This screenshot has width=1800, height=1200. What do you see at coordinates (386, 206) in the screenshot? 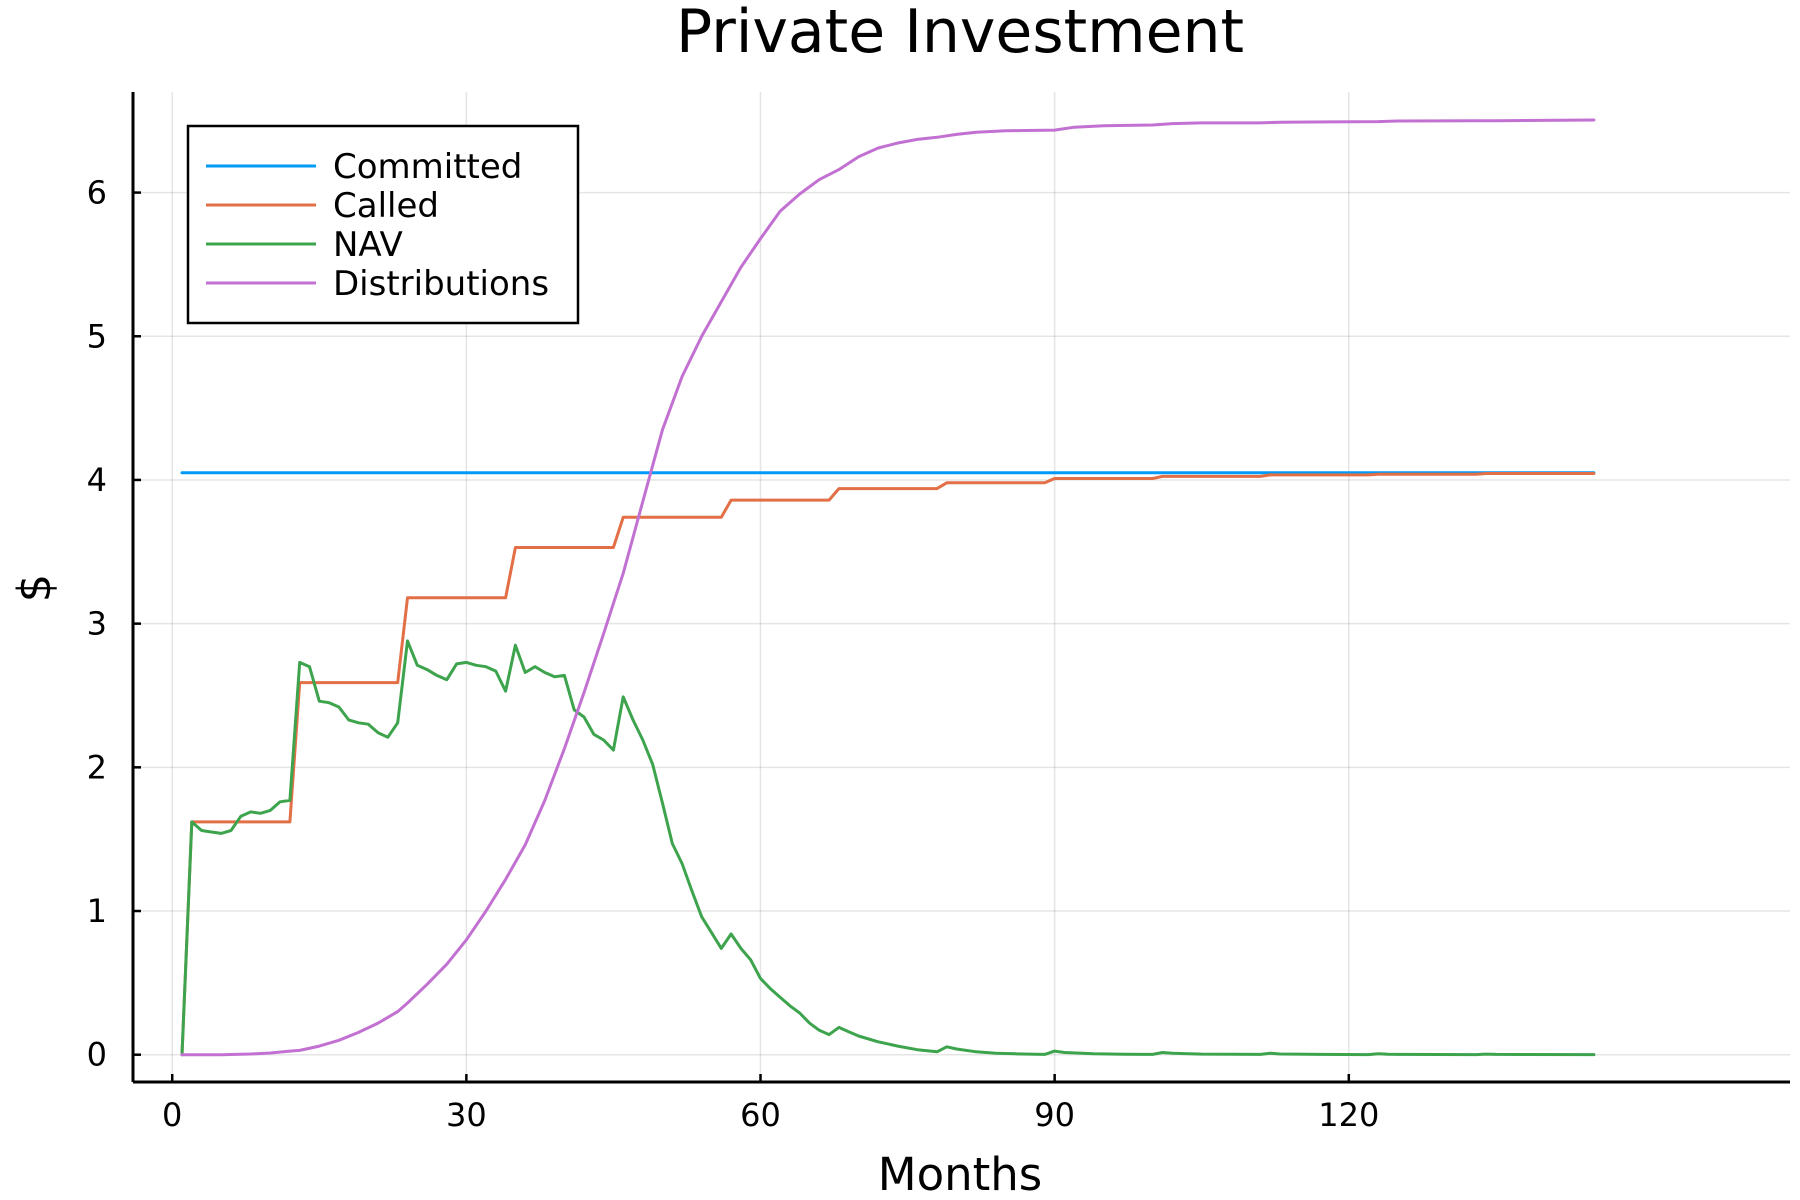
I see `legend-label-called: Called` at bounding box center [386, 206].